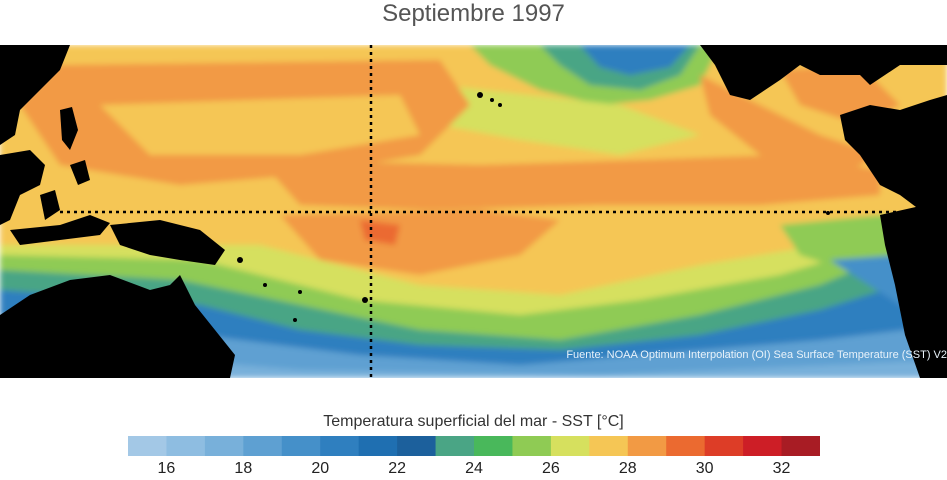 This screenshot has width=947, height=480. I want to click on colorbar-ticks: 16 18 20 22 24 26 28 30 32, so click(473, 470).